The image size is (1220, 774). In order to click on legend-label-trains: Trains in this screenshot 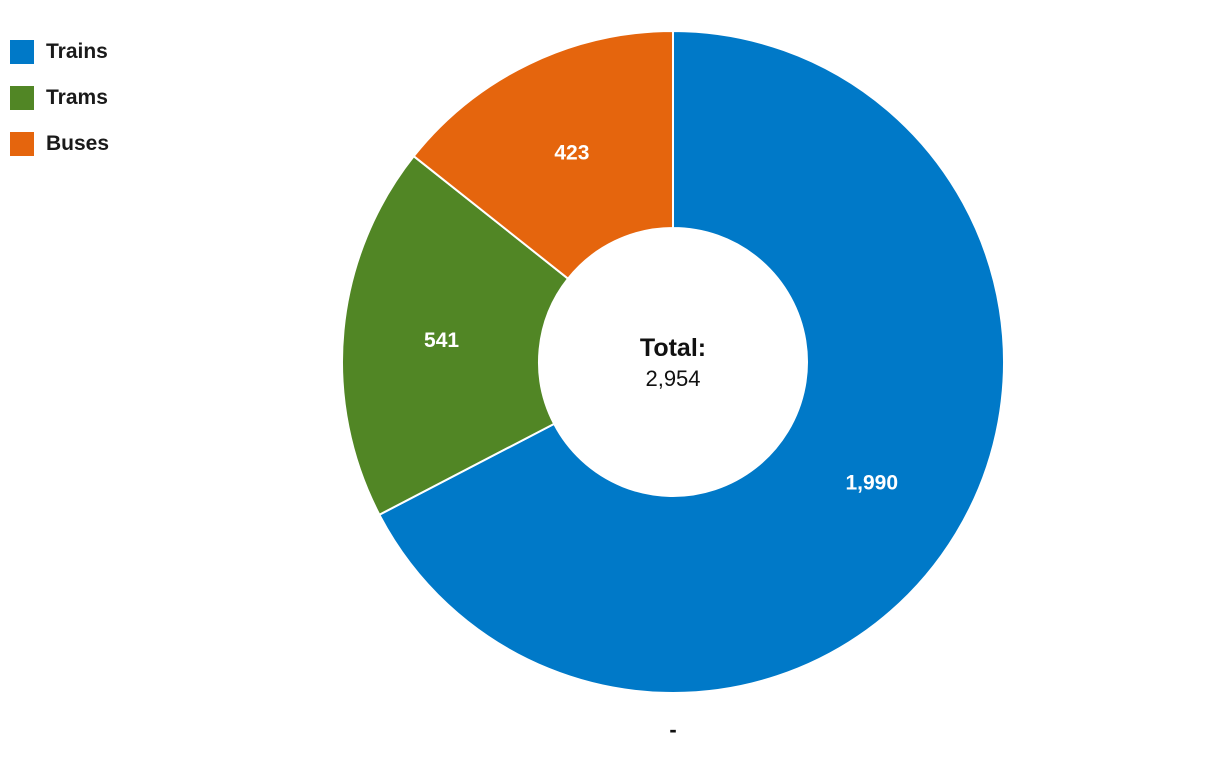, I will do `click(77, 51)`.